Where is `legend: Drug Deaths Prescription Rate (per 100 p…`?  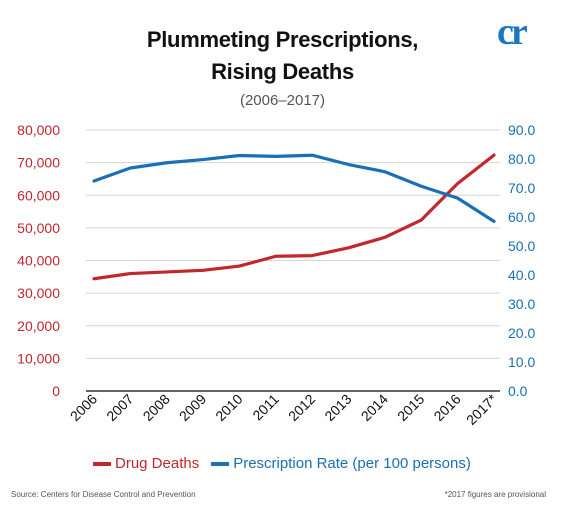
legend: Drug Deaths Prescription Rate (per 100 p… is located at coordinates (288, 463).